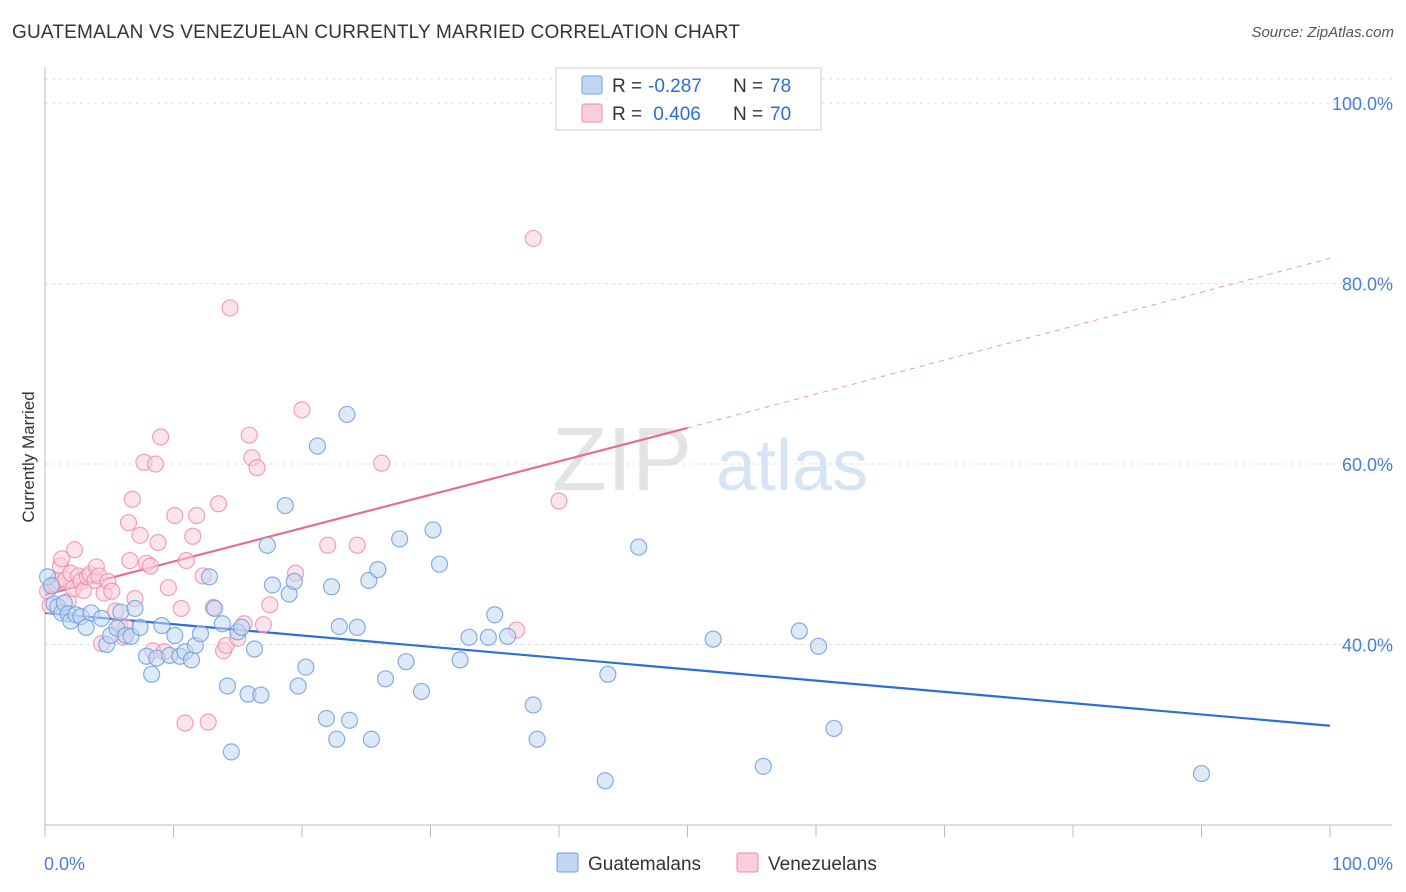 Image resolution: width=1406 pixels, height=892 pixels. What do you see at coordinates (822, 864) in the screenshot?
I see `bottom-legend-label-venezuelans: Venezuelans` at bounding box center [822, 864].